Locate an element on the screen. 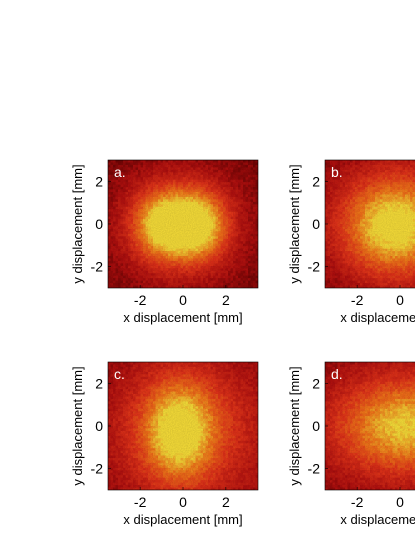 The height and width of the screenshot is (542, 415). y-axis-label: y displacement [mm] is located at coordinates (77, 223).